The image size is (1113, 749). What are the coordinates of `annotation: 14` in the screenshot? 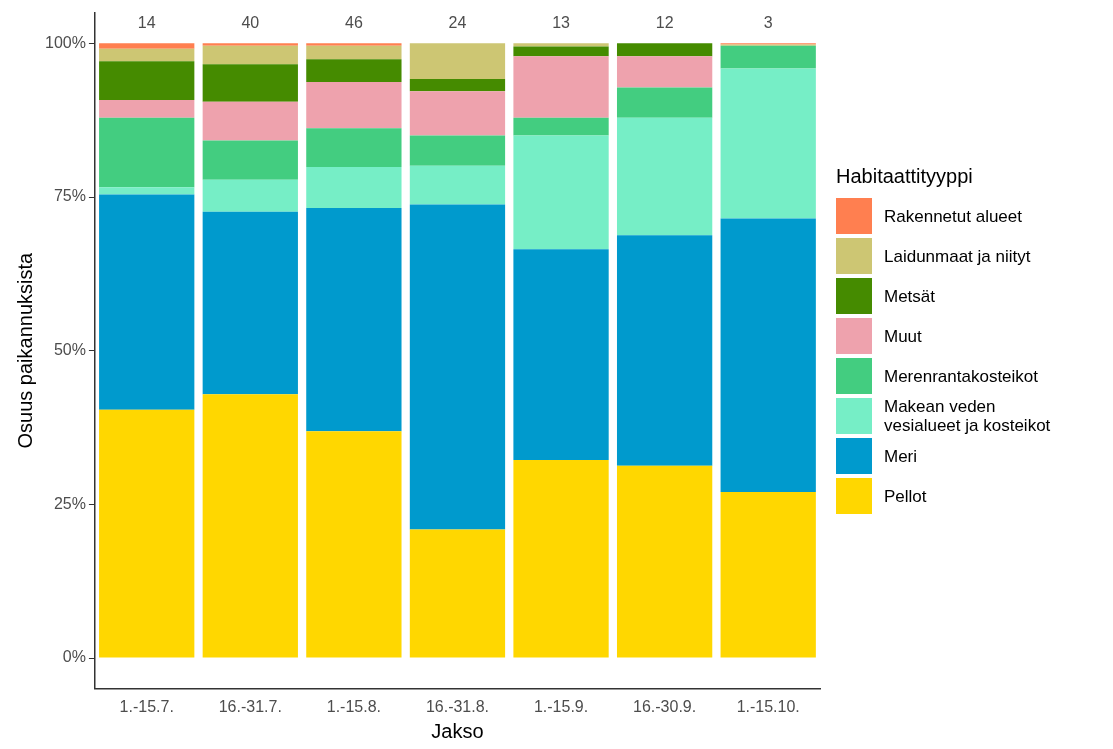 It's located at (146, 23).